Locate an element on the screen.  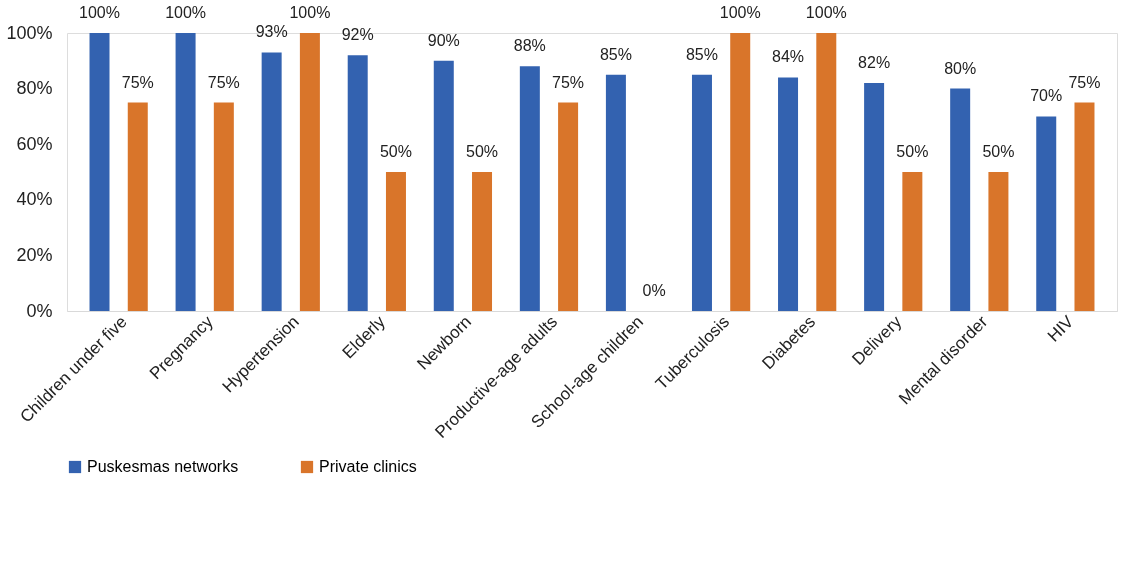
data-label: 0% is located at coordinates (654, 290).